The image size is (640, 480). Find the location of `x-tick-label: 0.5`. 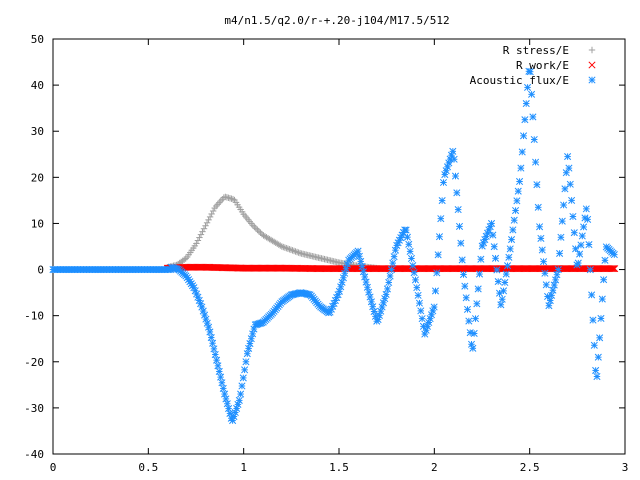

x-tick-label: 0.5 is located at coordinates (148, 467).